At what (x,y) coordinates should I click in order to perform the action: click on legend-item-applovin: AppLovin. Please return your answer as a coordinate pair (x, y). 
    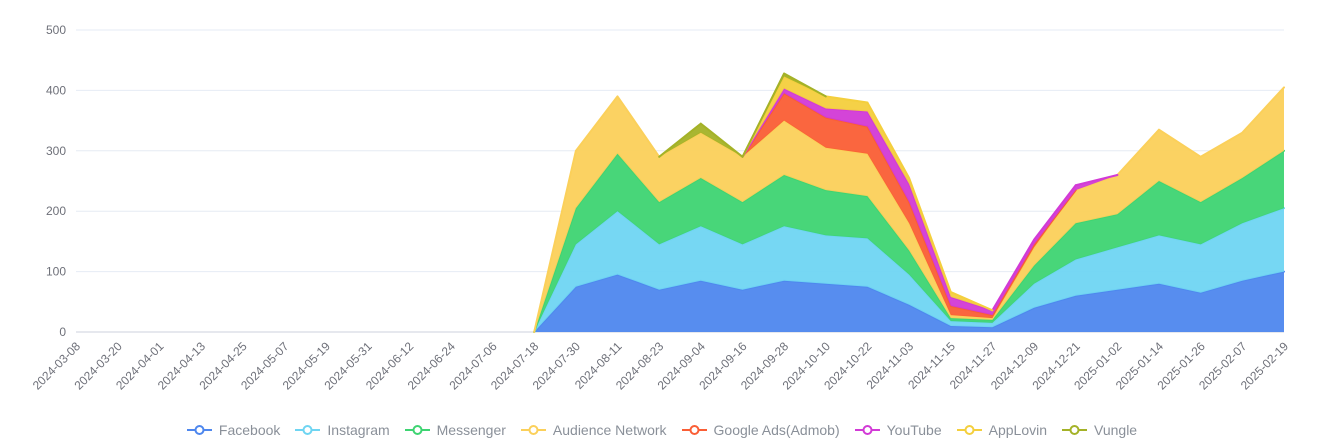
    Looking at the image, I should click on (1001, 430).